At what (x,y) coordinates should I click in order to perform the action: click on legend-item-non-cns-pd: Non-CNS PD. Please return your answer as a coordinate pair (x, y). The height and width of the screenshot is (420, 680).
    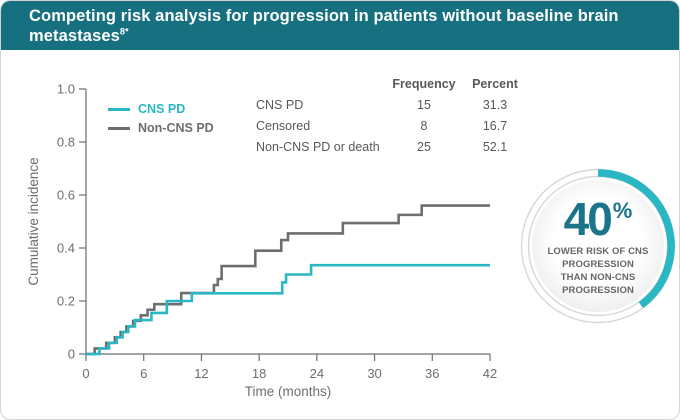
    Looking at the image, I should click on (161, 128).